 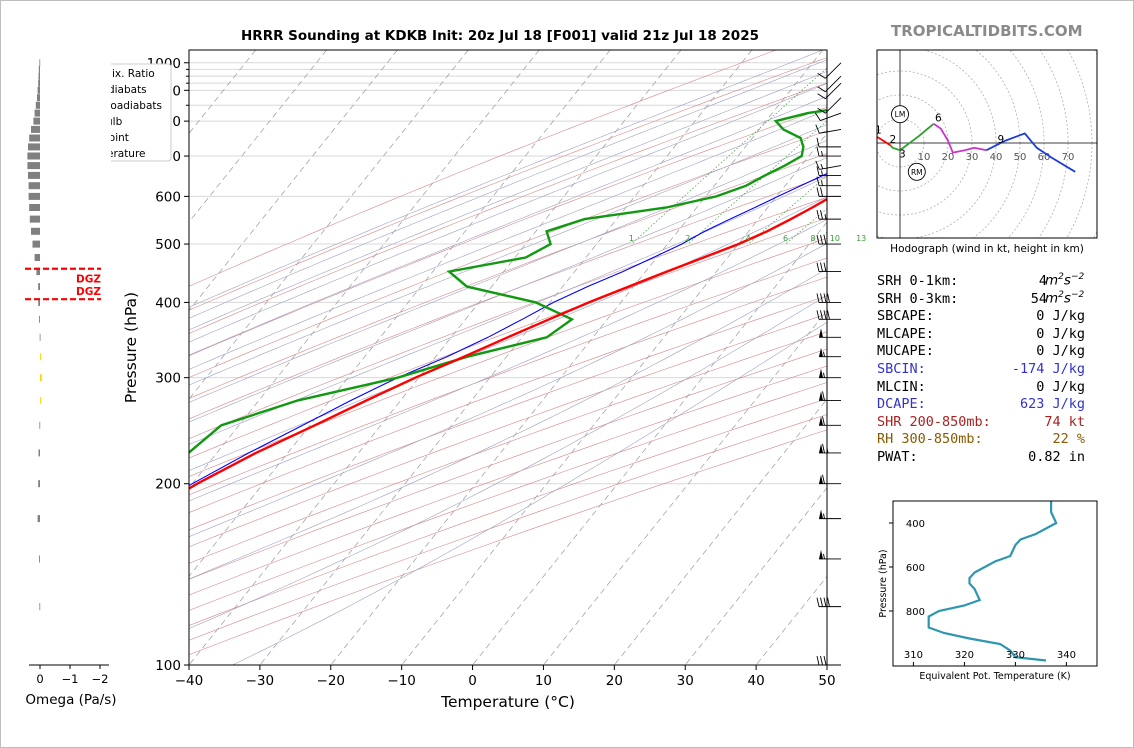 What do you see at coordinates (168, 666) in the screenshot?
I see `y-tick-label: 100` at bounding box center [168, 666].